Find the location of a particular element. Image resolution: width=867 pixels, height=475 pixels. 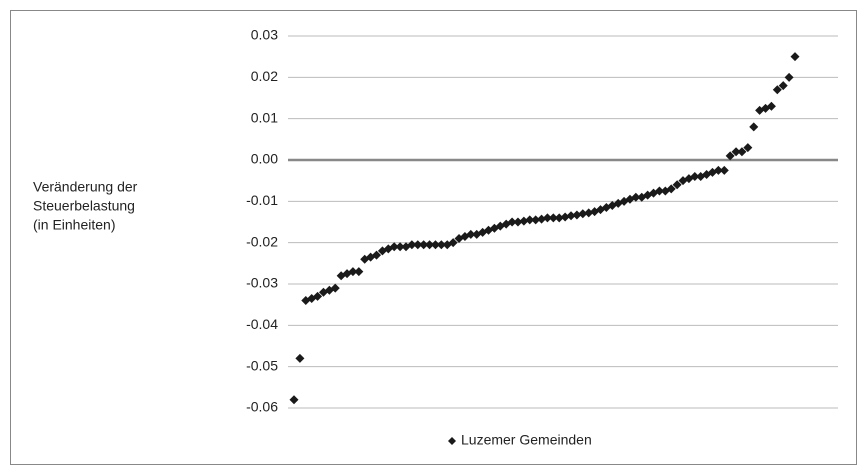

y-tick-label: 0.00 is located at coordinates (264, 159).